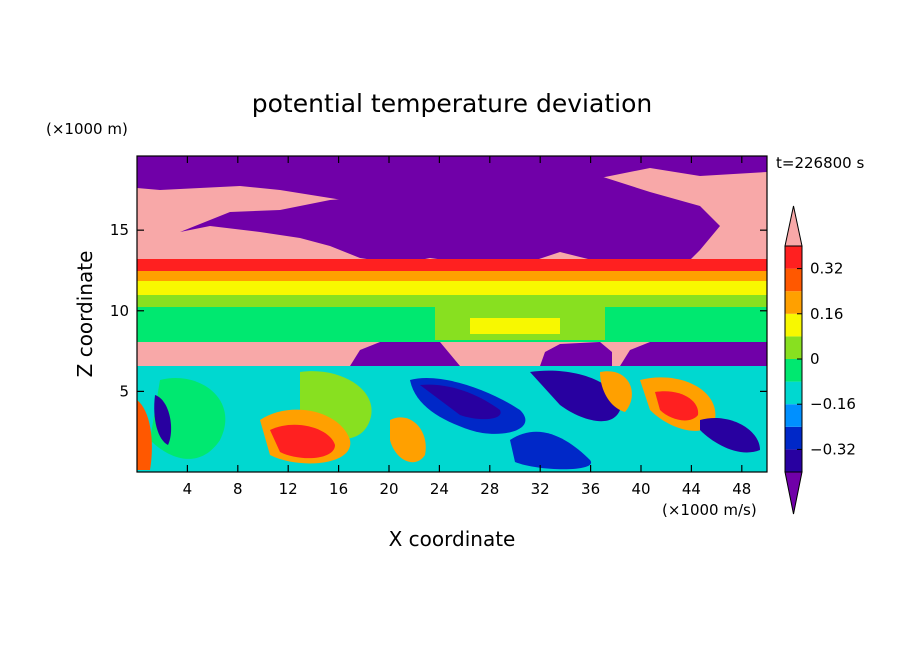  What do you see at coordinates (450, 233) in the screenshot?
I see `purple-cloud-center` at bounding box center [450, 233].